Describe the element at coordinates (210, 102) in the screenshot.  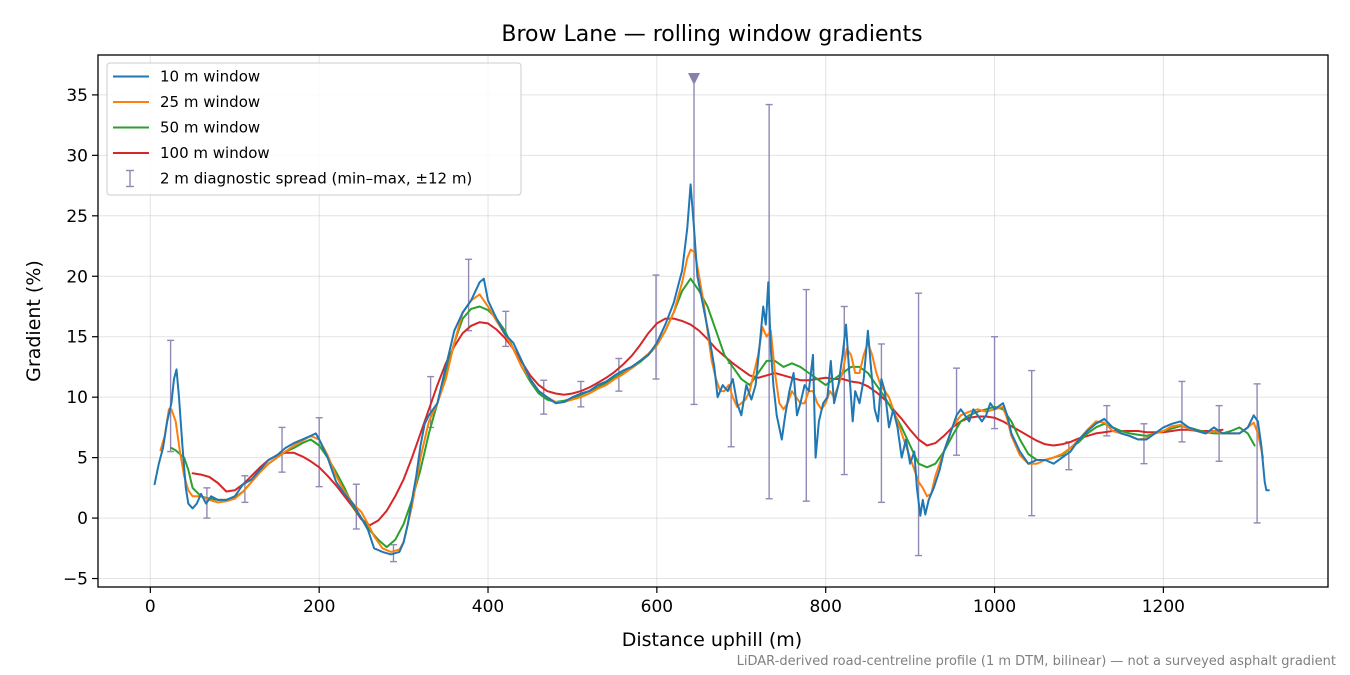
I see `legend-label-2: 25 m window` at that location.